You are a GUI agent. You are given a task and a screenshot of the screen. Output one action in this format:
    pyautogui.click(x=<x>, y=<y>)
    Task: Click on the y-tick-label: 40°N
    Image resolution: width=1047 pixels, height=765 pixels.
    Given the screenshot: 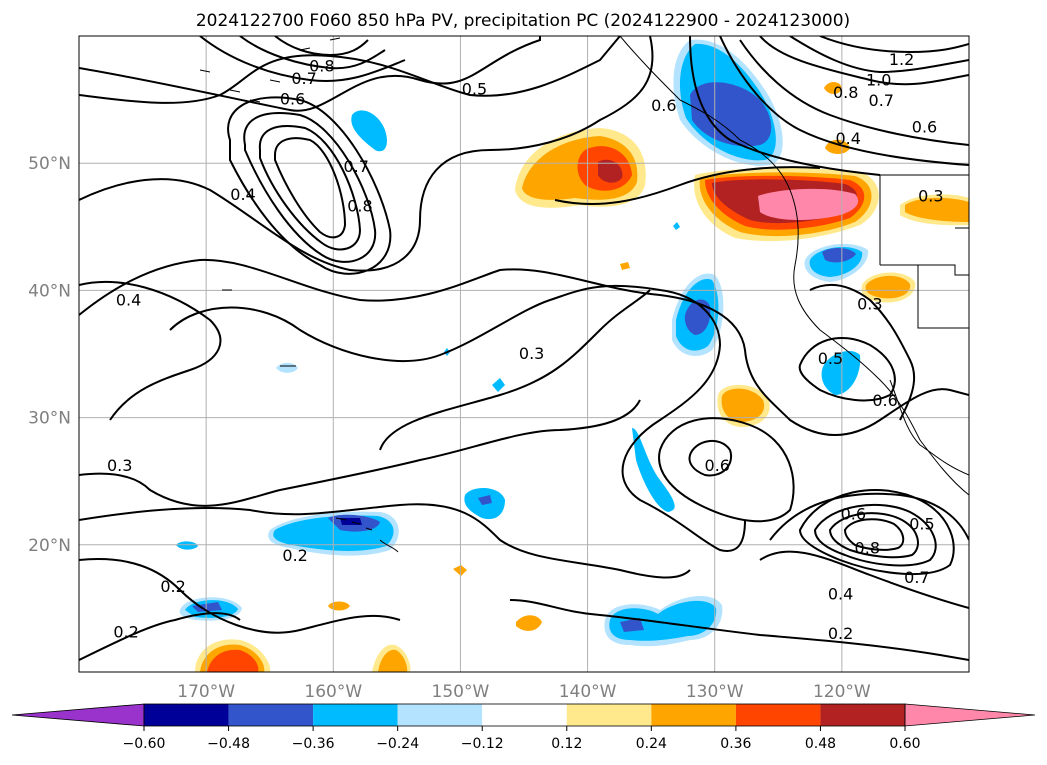 What is the action you would take?
    pyautogui.click(x=49, y=291)
    